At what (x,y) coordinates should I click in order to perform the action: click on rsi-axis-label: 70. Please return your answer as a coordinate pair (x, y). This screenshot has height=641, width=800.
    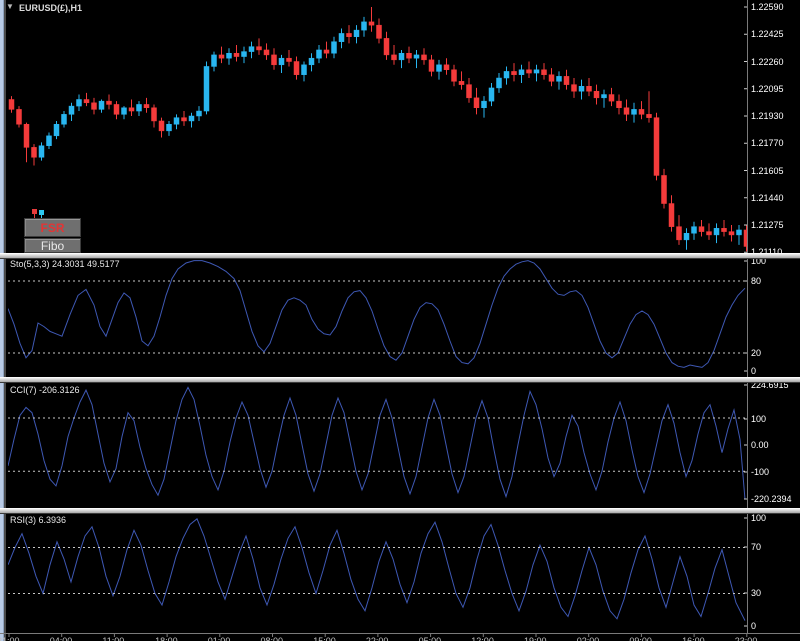
    Looking at the image, I should click on (756, 547).